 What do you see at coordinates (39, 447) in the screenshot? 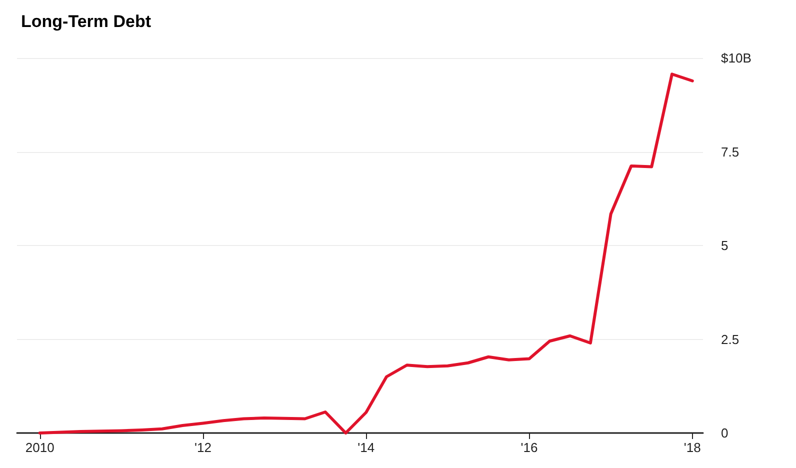
I see `x-tick-label: 2010` at bounding box center [39, 447].